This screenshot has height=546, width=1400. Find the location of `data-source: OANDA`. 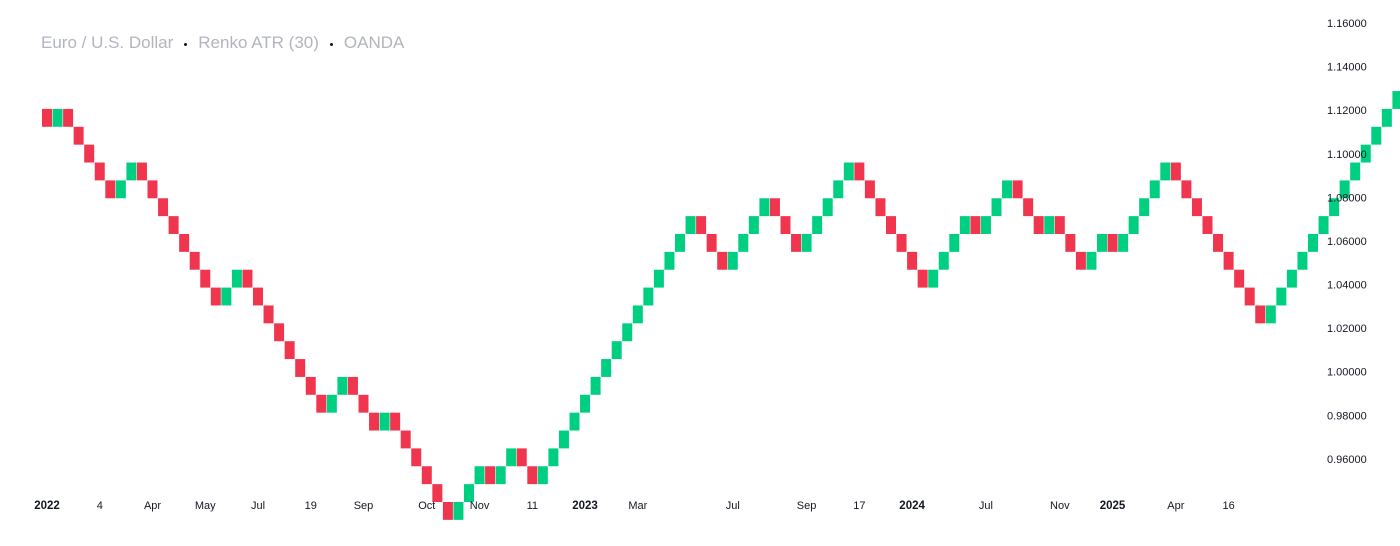

data-source: OANDA is located at coordinates (374, 42).